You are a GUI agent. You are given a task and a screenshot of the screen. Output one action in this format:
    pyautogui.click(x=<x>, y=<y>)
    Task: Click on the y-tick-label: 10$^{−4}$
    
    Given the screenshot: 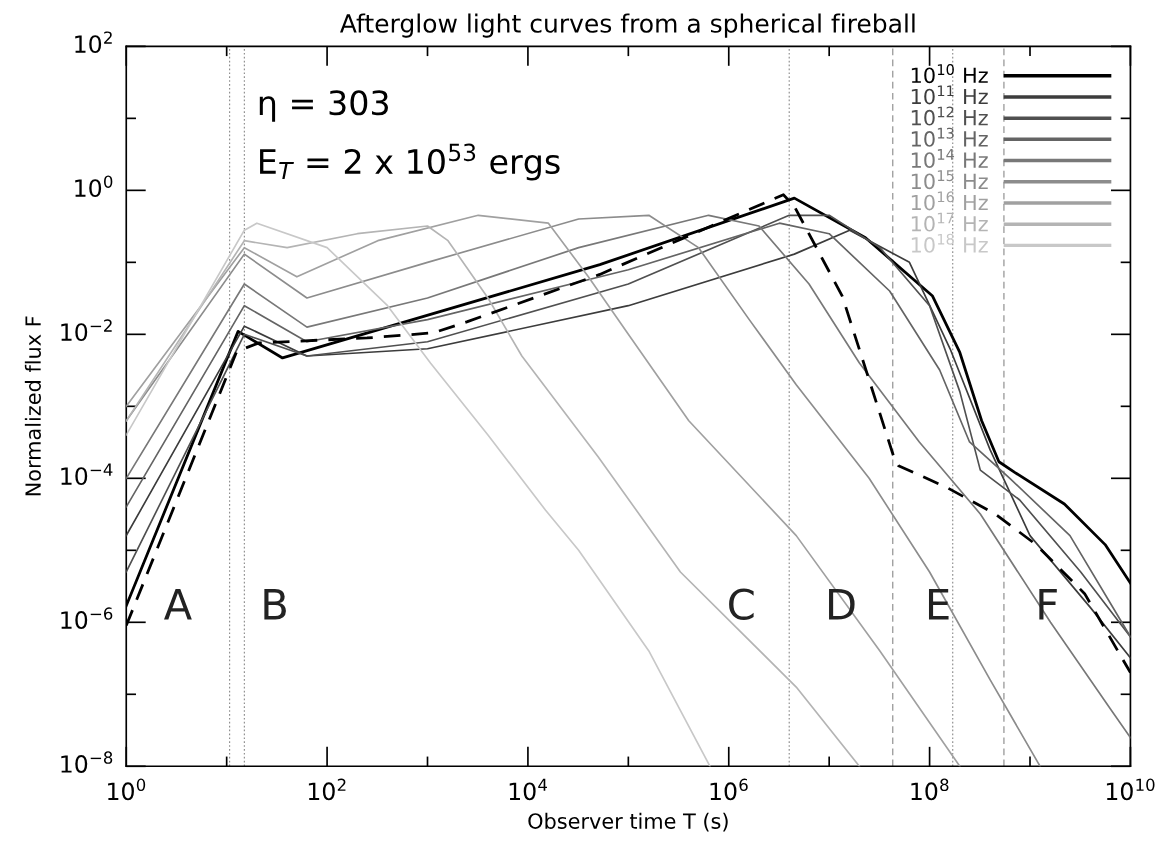 What is the action you would take?
    pyautogui.click(x=87, y=474)
    